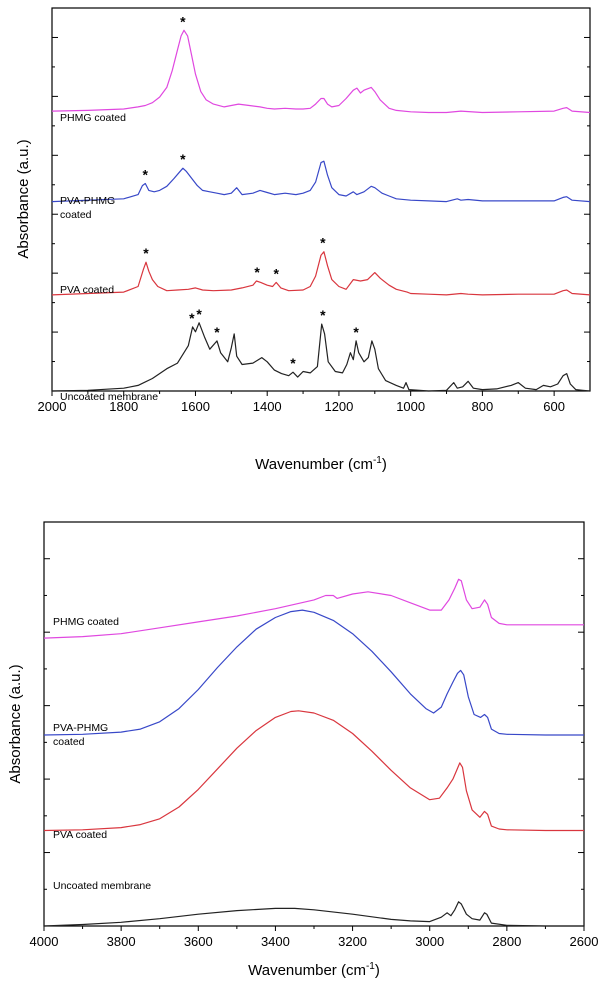  What do you see at coordinates (102, 886) in the screenshot?
I see `series-label-uncoated-bottom: Uncoated membrane` at bounding box center [102, 886].